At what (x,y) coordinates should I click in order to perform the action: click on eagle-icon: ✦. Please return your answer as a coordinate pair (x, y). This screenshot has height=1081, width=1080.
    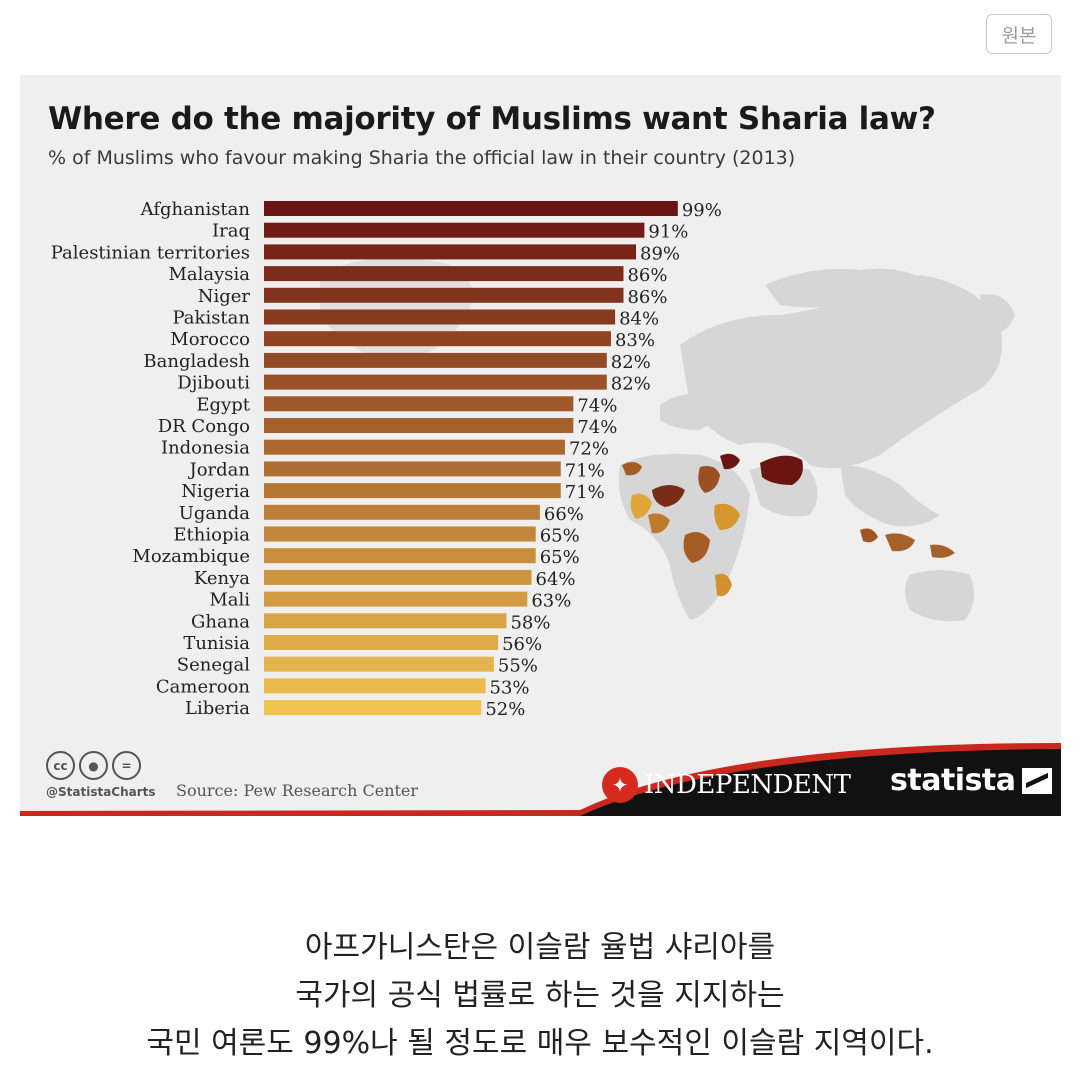
    Looking at the image, I should click on (620, 785).